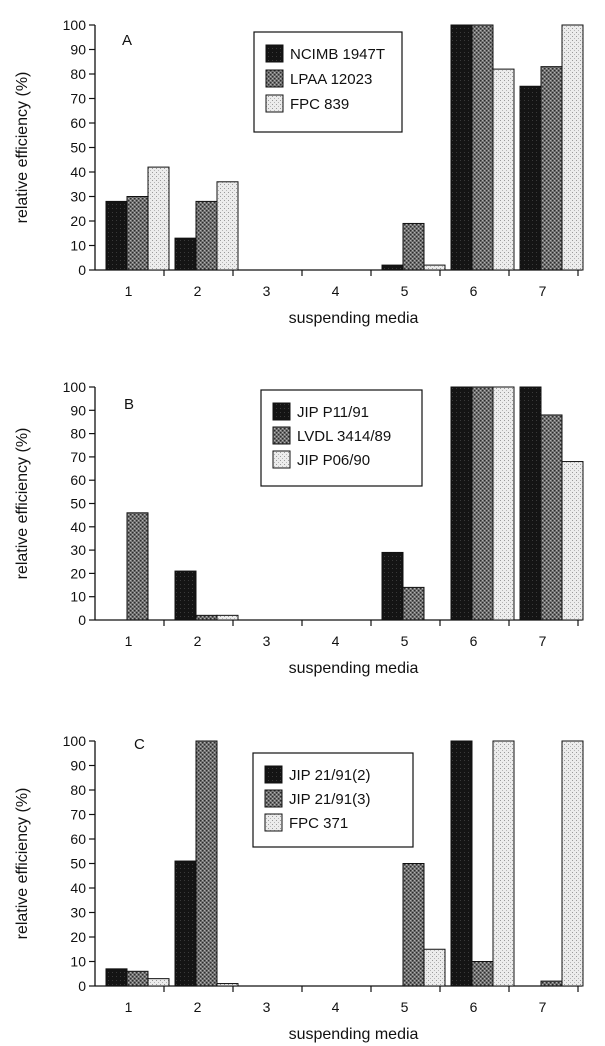  I want to click on bar-a-s2-cat5, so click(413, 246).